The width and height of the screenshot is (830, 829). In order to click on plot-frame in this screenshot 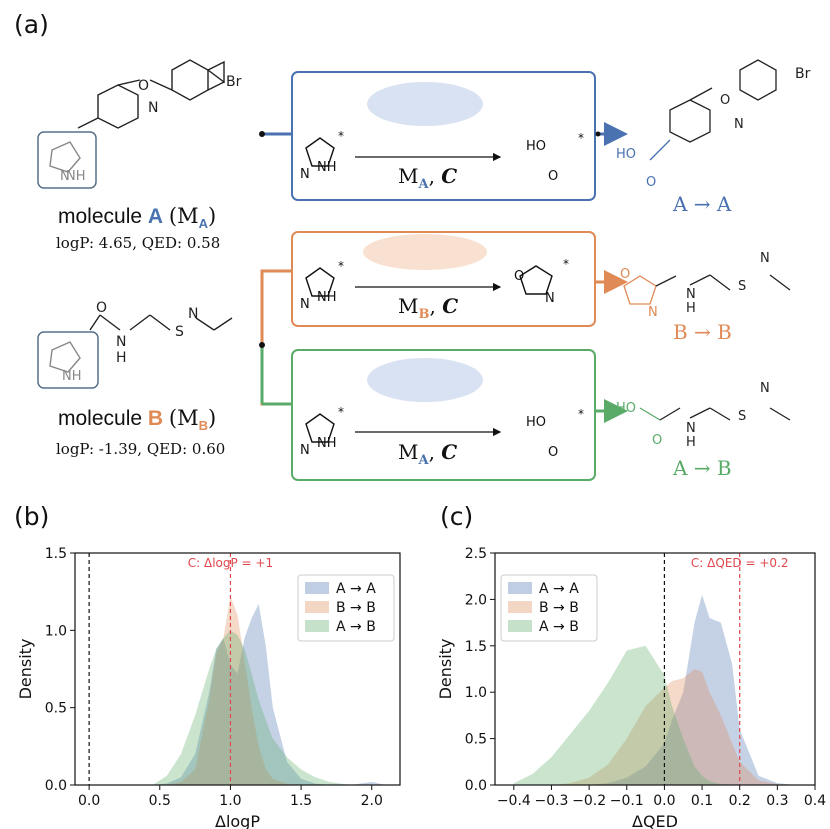, I will do `click(655, 669)`.